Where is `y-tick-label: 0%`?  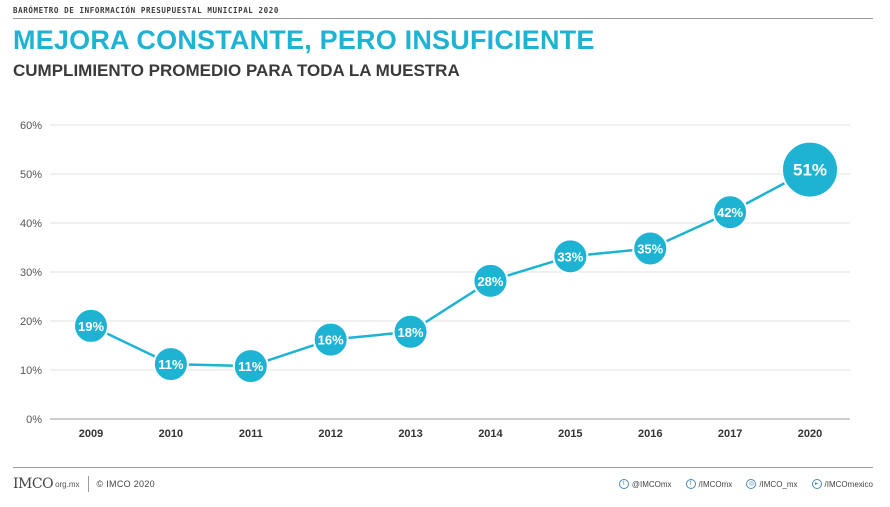 y-tick-label: 0% is located at coordinates (34, 420).